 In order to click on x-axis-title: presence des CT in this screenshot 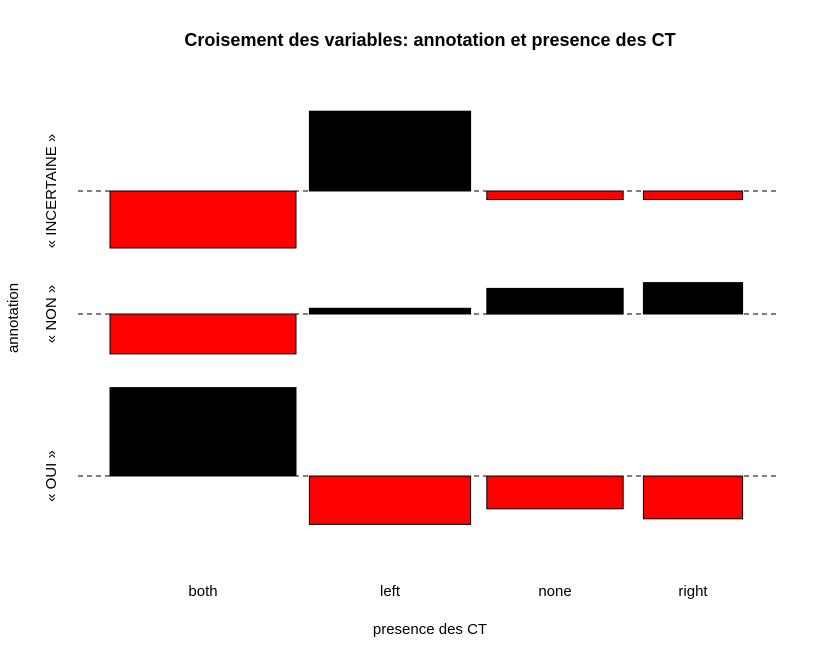, I will do `click(430, 629)`.